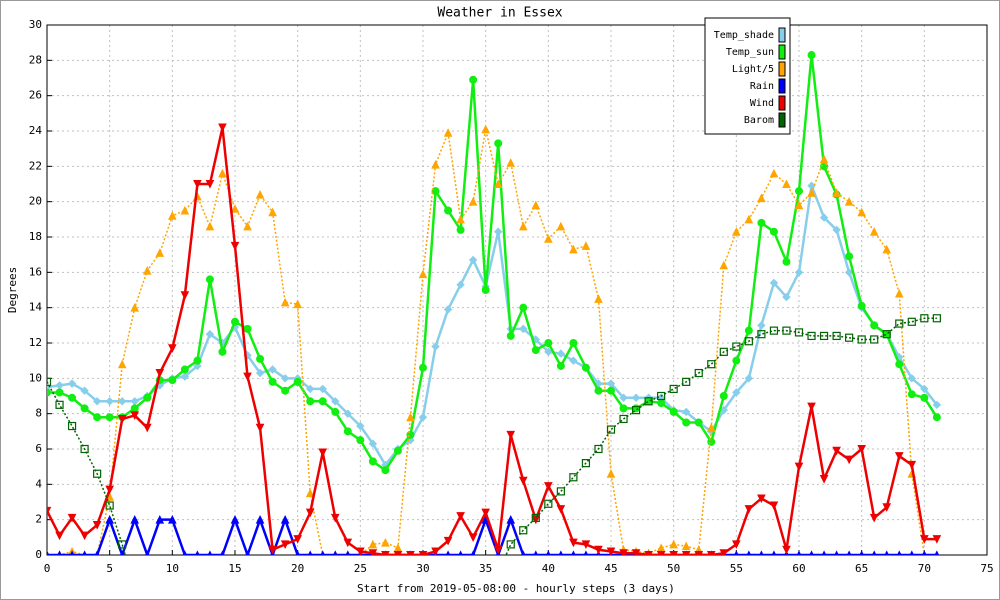 The image size is (1000, 600). Describe the element at coordinates (36, 130) in the screenshot. I see `y-tick-label: 24` at that location.